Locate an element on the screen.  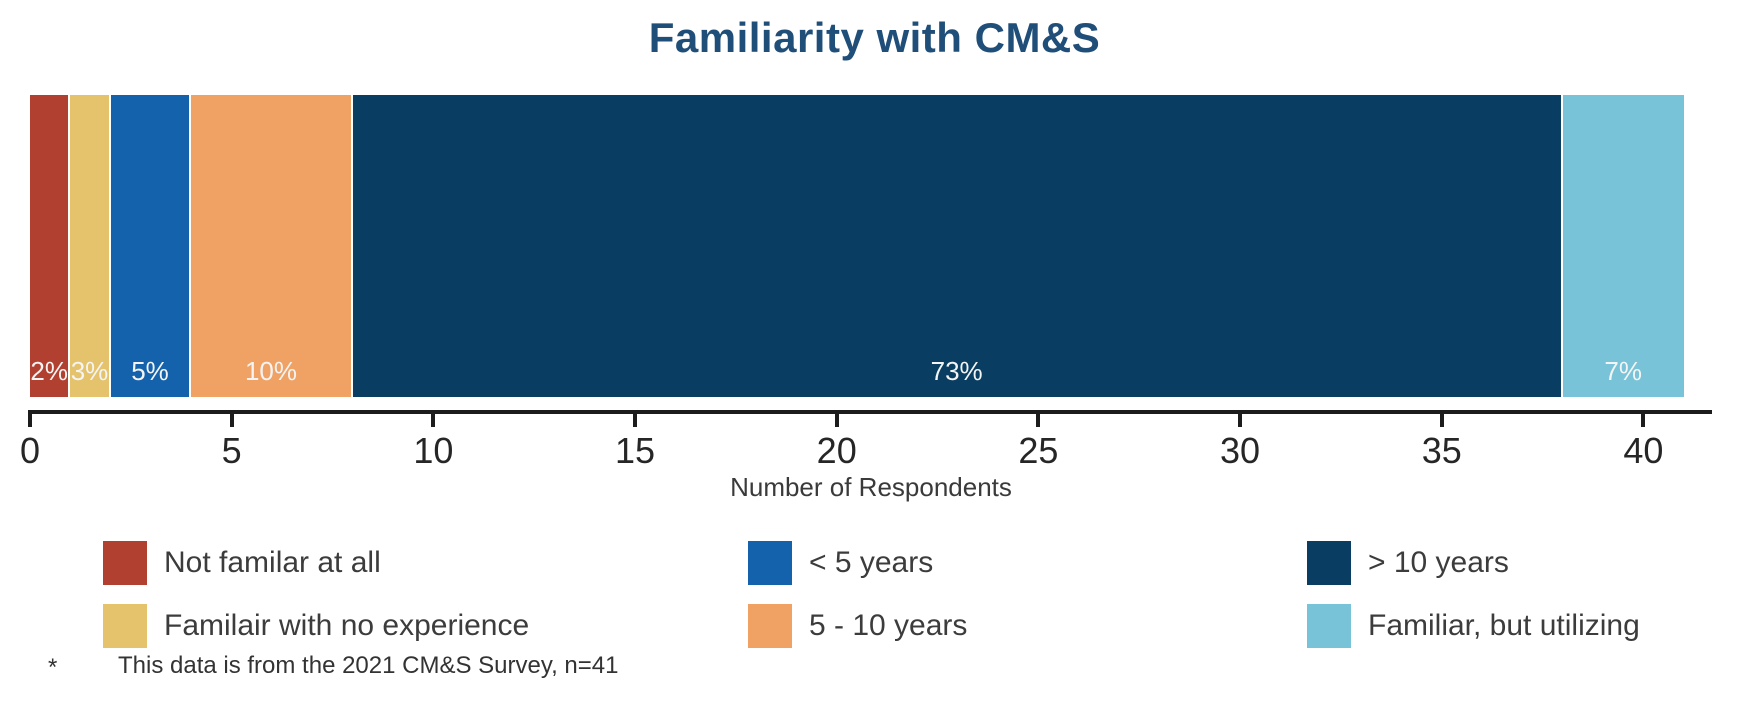
bar-segment-not-familar-at-all: 2% is located at coordinates (50, 246).